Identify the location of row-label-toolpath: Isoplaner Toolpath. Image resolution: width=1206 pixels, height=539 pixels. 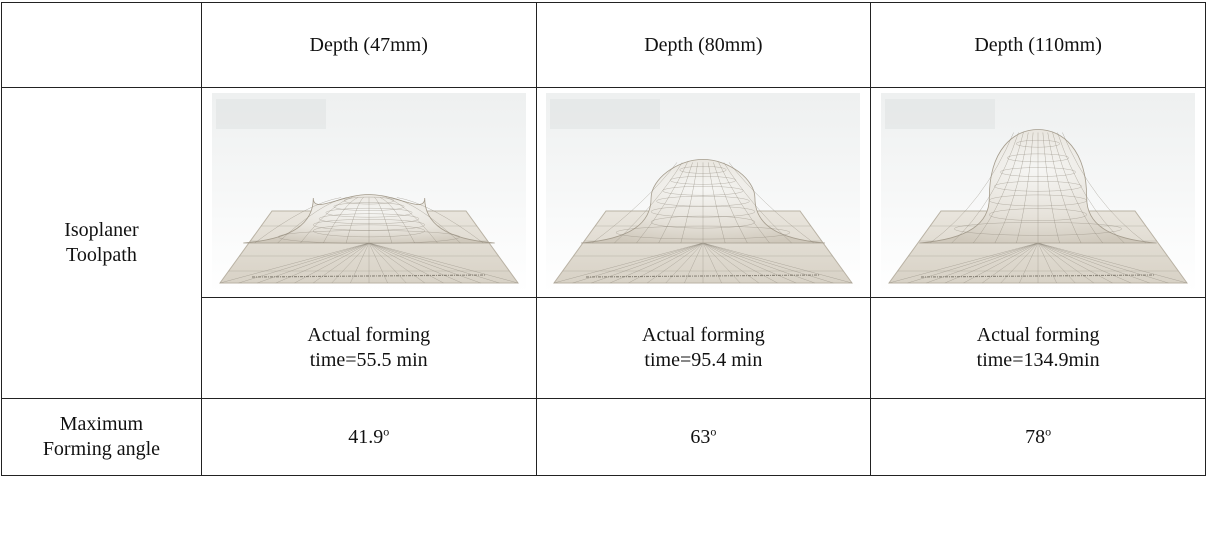
(101, 243).